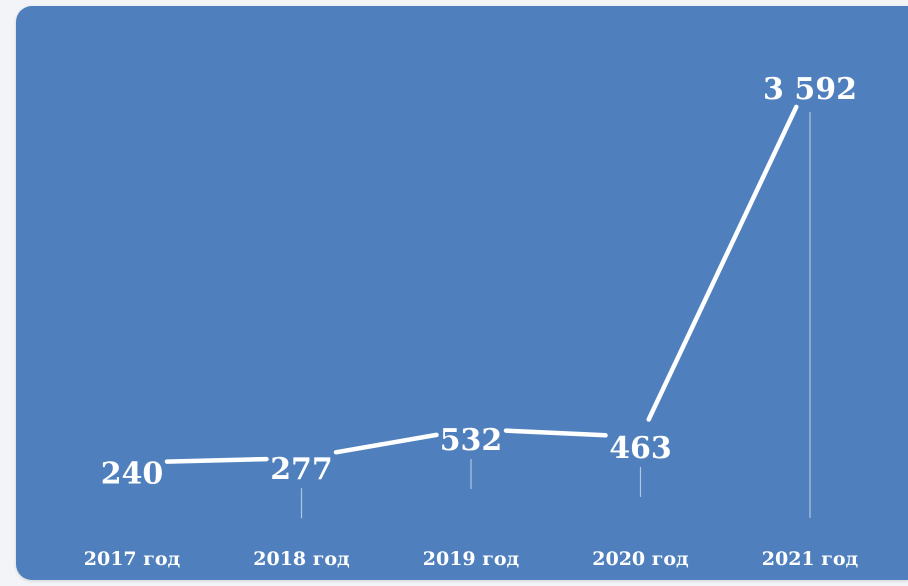 Image resolution: width=908 pixels, height=586 pixels. I want to click on data-label: 277, so click(301, 469).